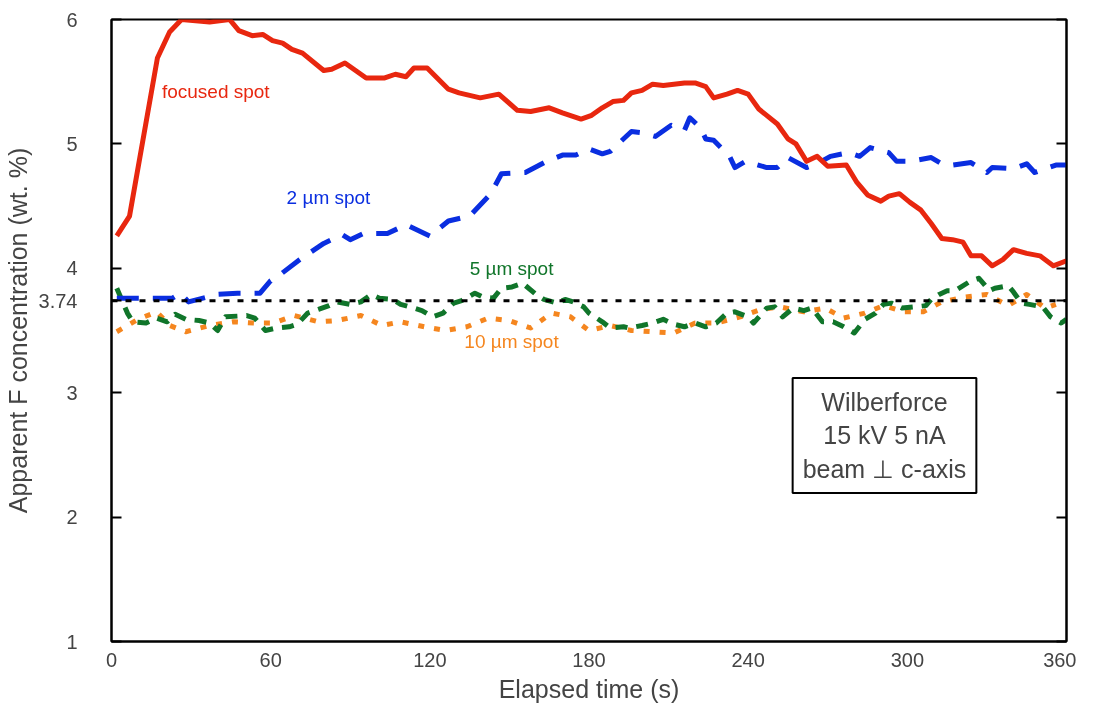 The image size is (1096, 725). What do you see at coordinates (329, 197) in the screenshot?
I see `series-label: 2 µm spot` at bounding box center [329, 197].